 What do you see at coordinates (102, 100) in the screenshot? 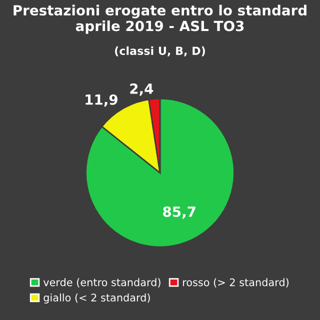
I see `data-label: 11,9` at bounding box center [102, 100].